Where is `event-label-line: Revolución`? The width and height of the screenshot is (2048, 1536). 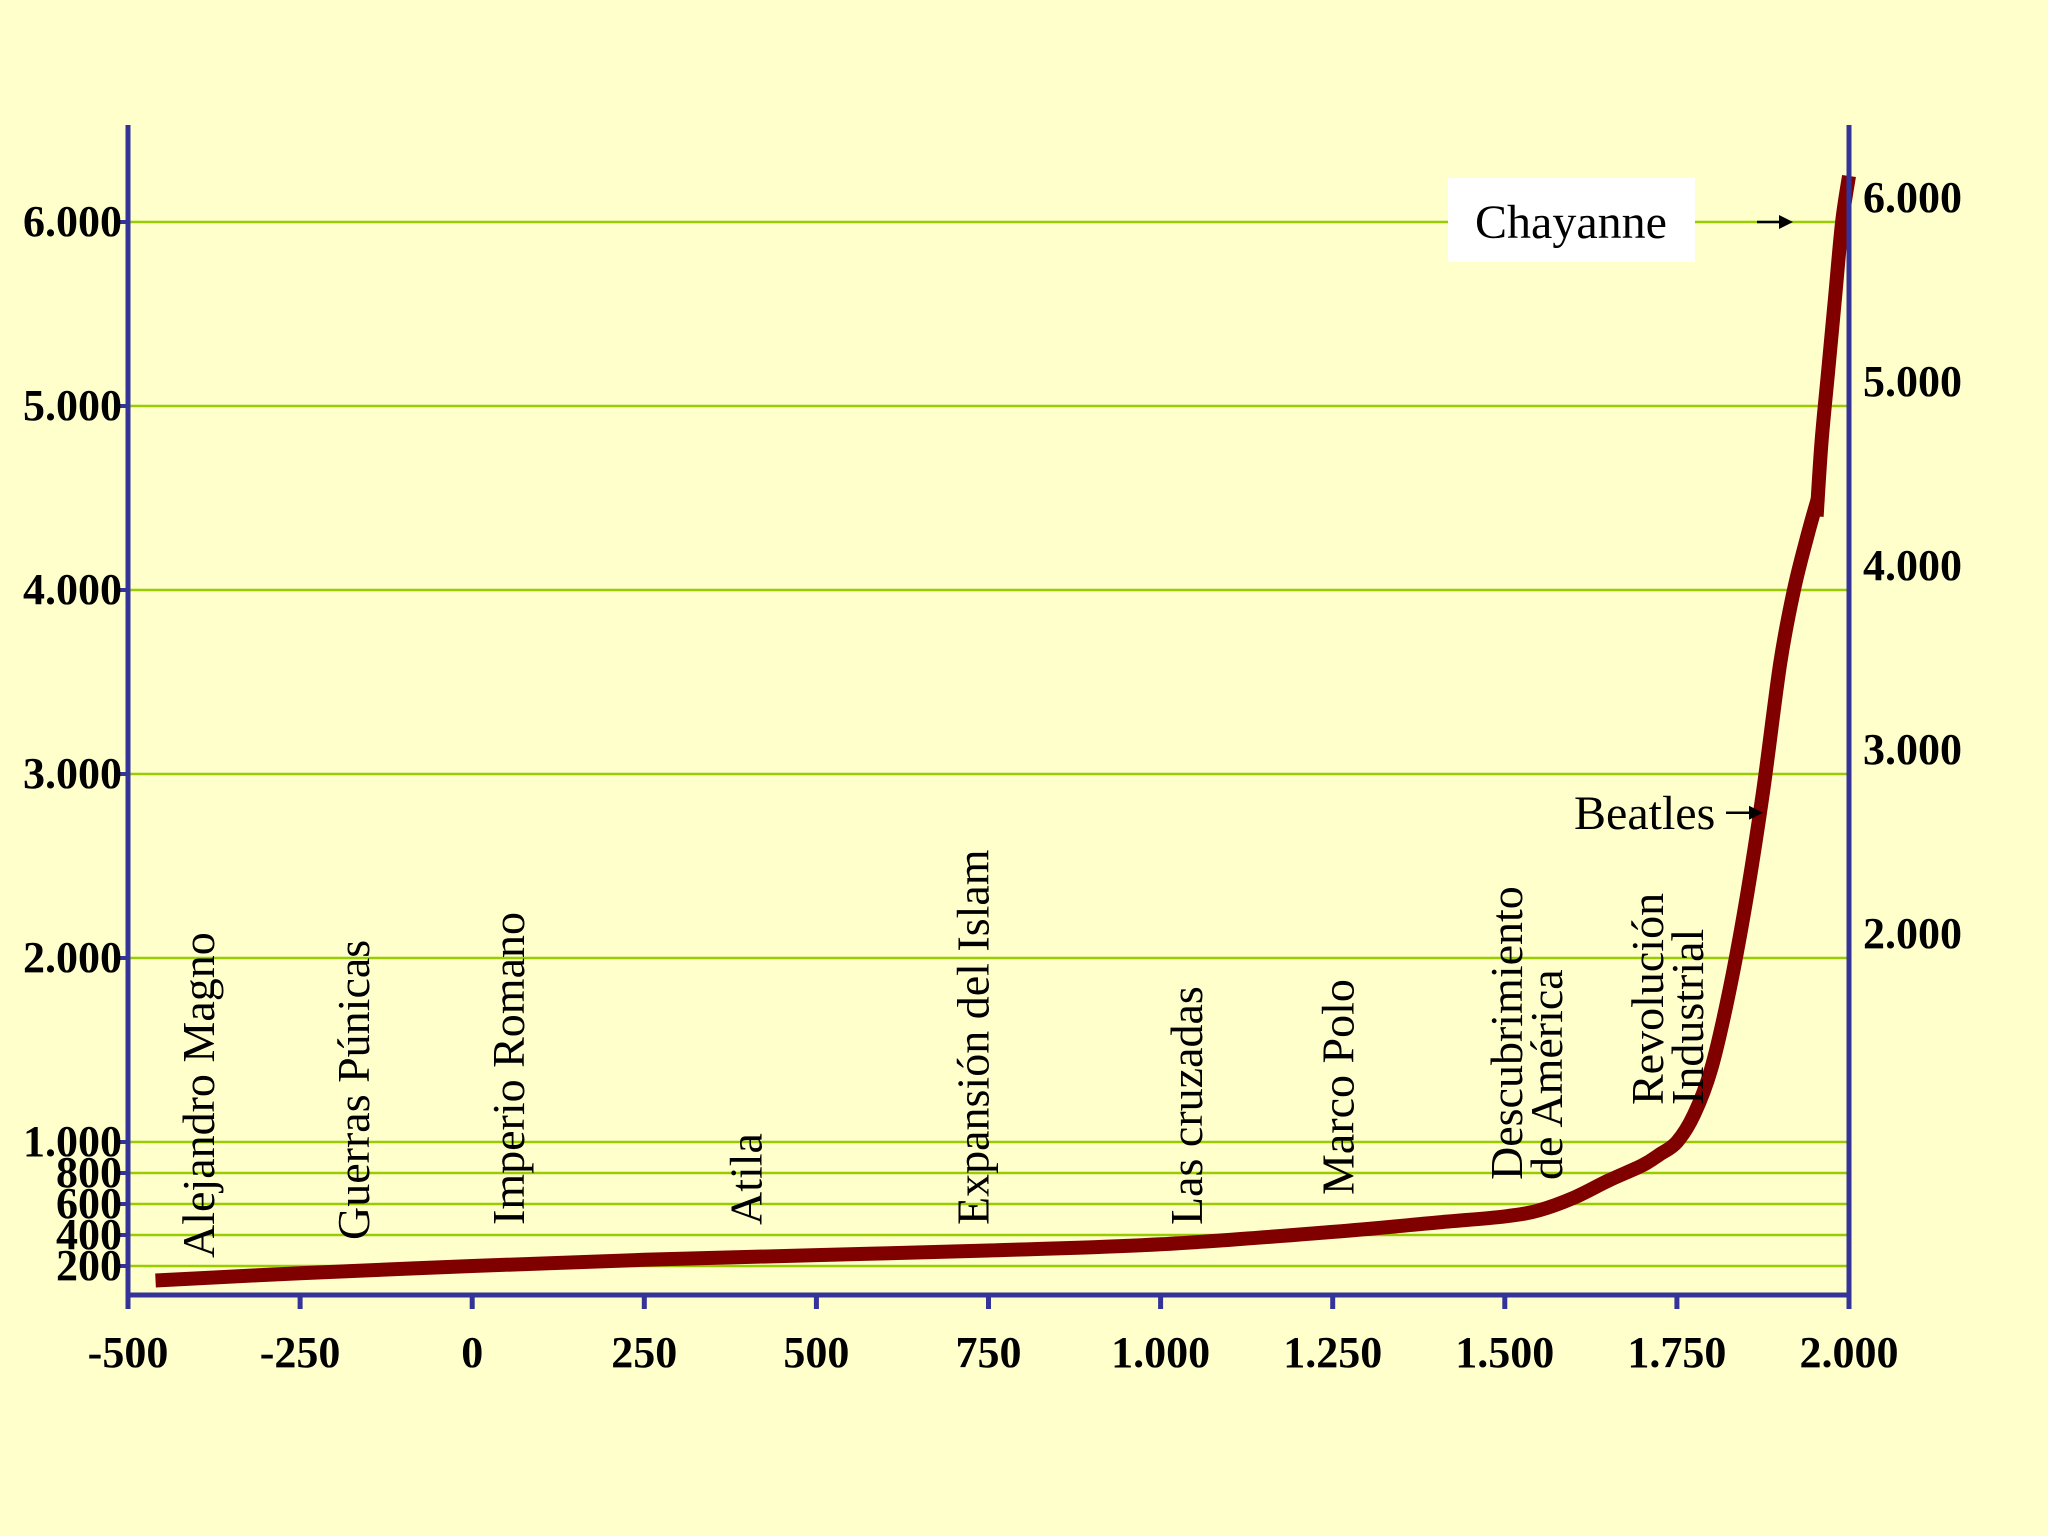
event-label-line: Revolución is located at coordinates (1647, 999).